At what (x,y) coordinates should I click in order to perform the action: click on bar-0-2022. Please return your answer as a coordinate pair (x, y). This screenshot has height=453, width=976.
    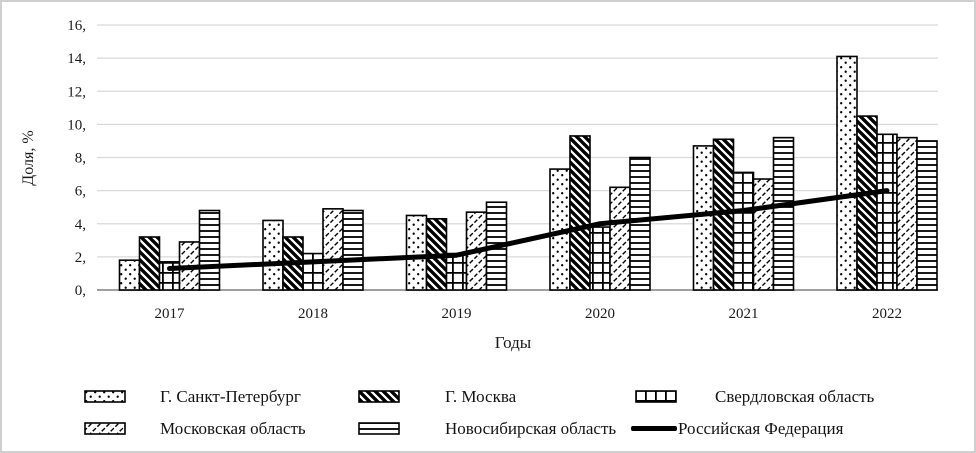
    Looking at the image, I should click on (847, 173).